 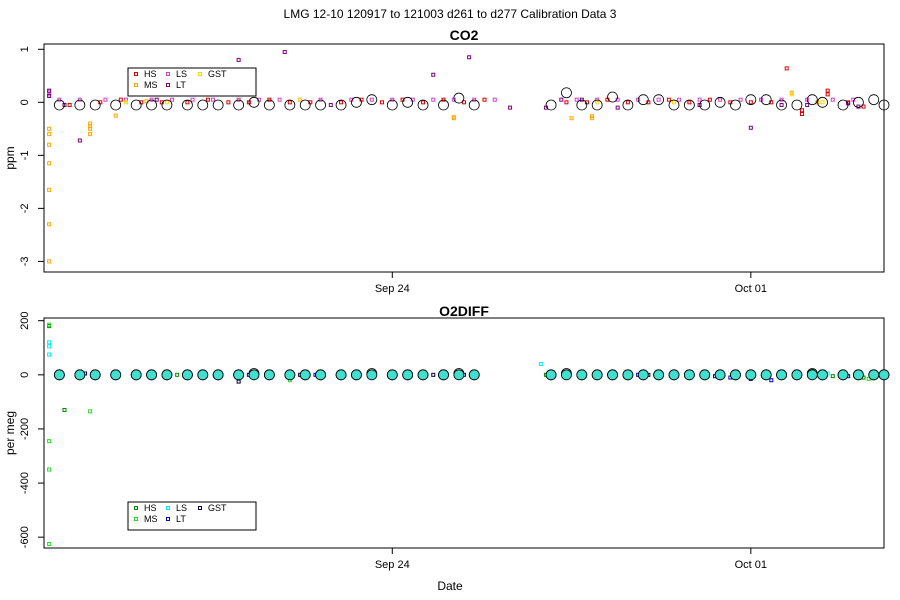 I want to click on y-tick-label: 200, so click(x=25, y=321).